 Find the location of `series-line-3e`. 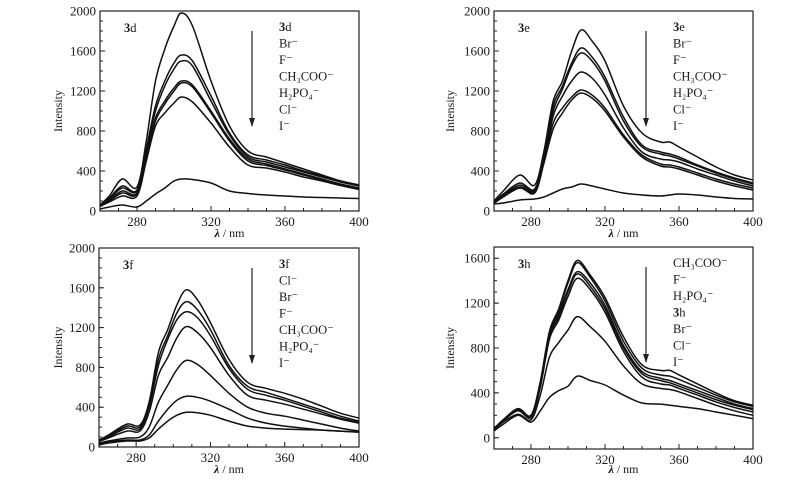

series-line-3e is located at coordinates (623, 115).